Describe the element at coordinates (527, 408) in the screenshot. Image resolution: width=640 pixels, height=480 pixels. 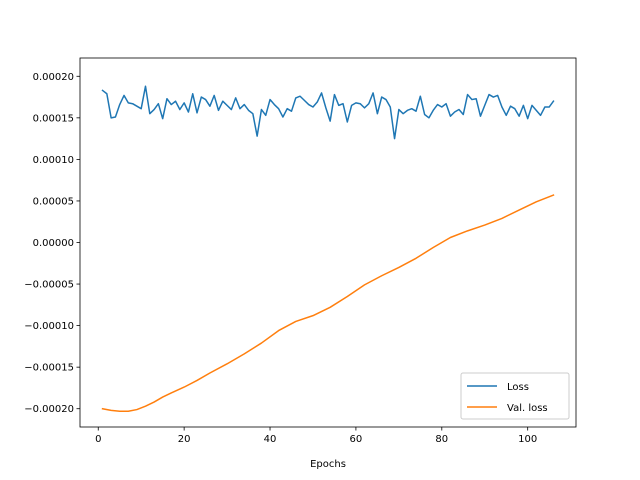
I see `legend-label-val-loss: Val. loss` at that location.